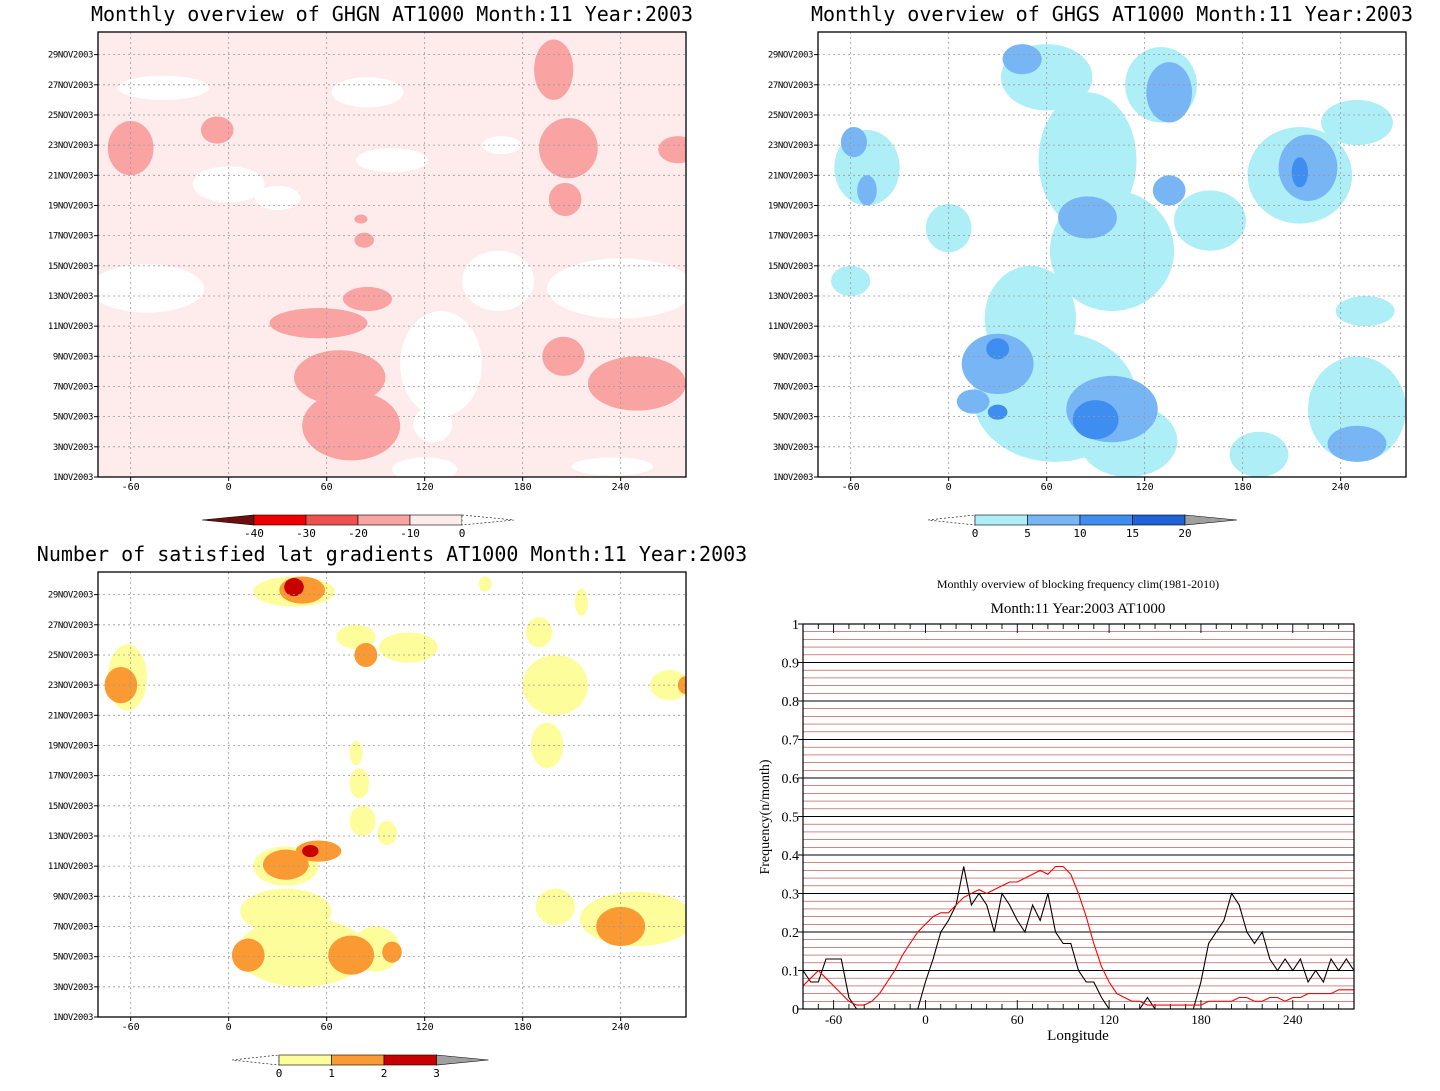 This screenshot has height=1091, width=1440. I want to click on blocking-xlabel: Longitude, so click(1078, 1036).